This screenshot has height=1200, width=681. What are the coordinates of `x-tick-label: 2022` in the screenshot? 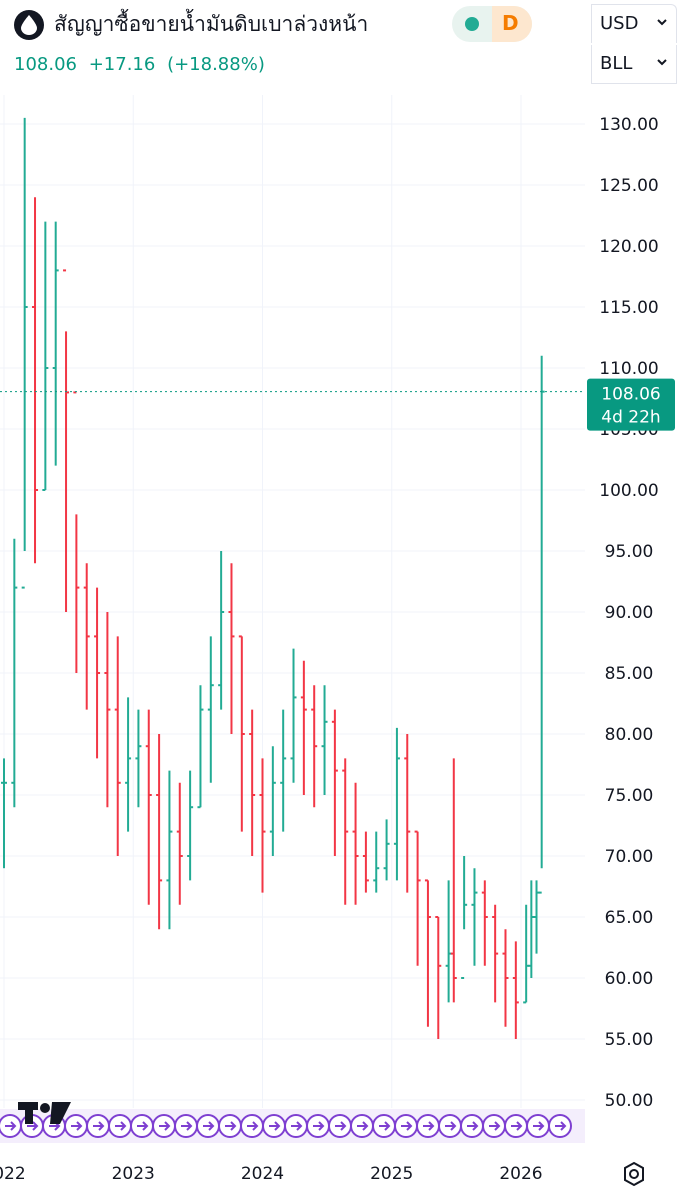 It's located at (13, 1174).